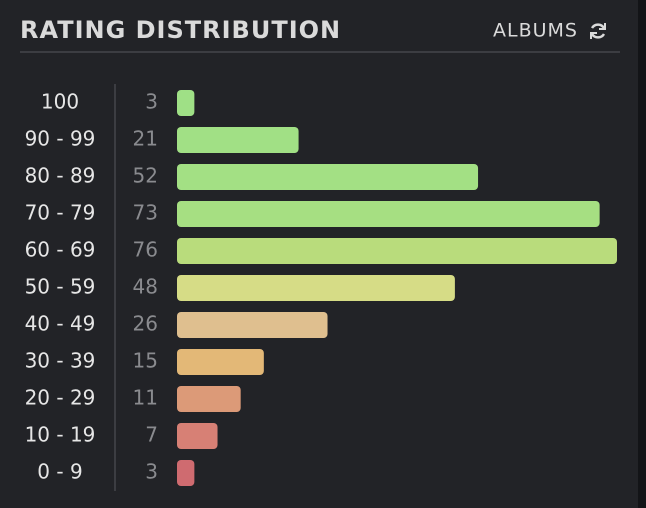 This screenshot has height=508, width=646. What do you see at coordinates (60, 250) in the screenshot?
I see `category-label: 60 - 69` at bounding box center [60, 250].